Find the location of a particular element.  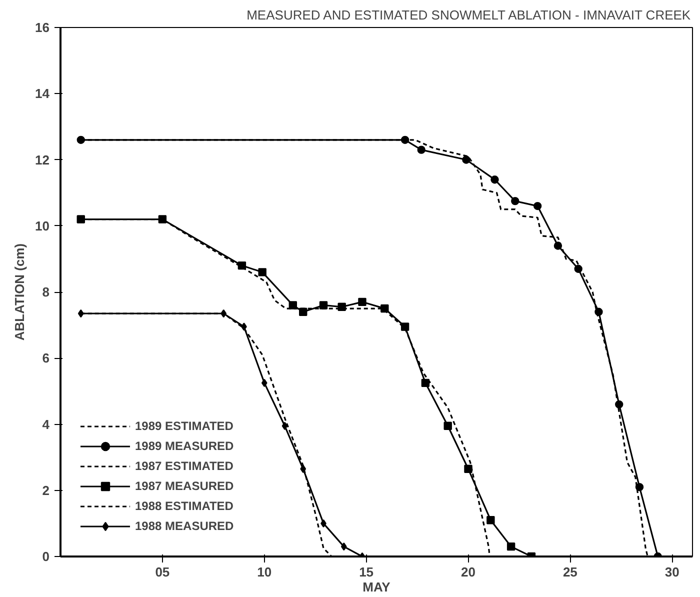

x-tick-label: 15 is located at coordinates (366, 572).